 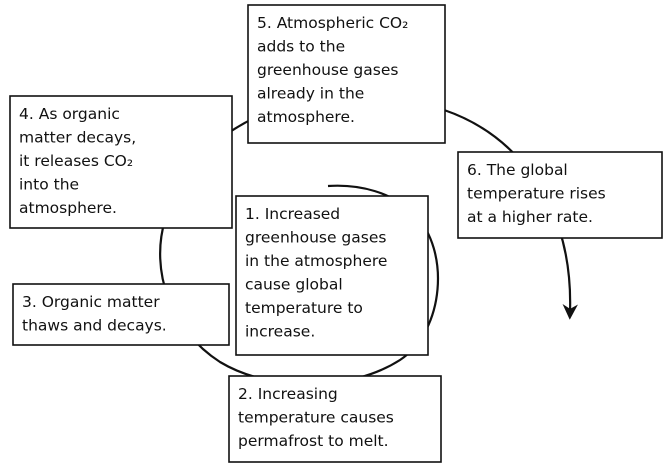 I want to click on step-text: cause global, so click(x=294, y=285).